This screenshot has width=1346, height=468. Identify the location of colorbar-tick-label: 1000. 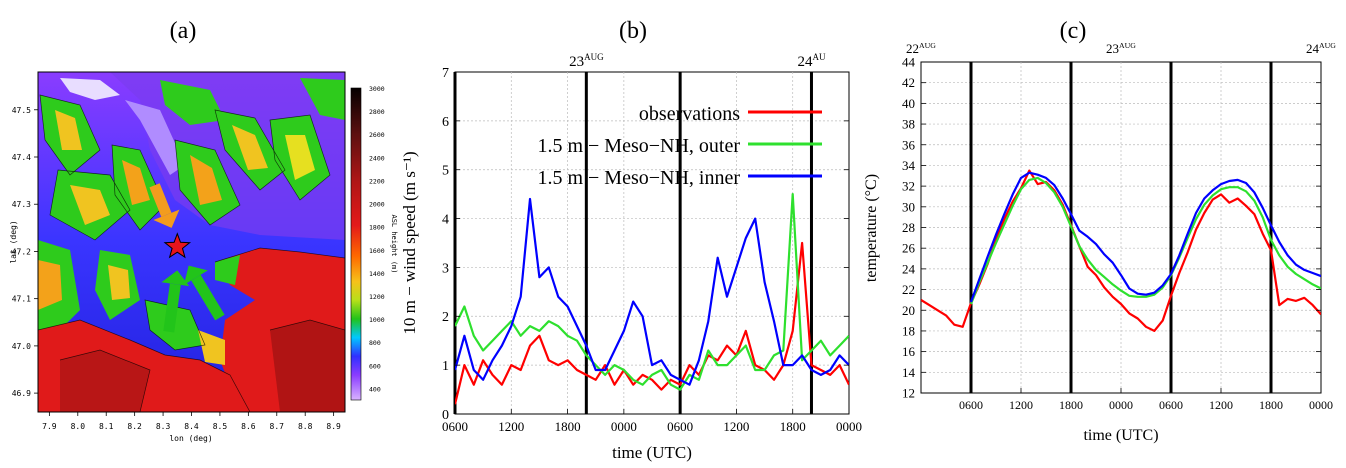
(377, 320).